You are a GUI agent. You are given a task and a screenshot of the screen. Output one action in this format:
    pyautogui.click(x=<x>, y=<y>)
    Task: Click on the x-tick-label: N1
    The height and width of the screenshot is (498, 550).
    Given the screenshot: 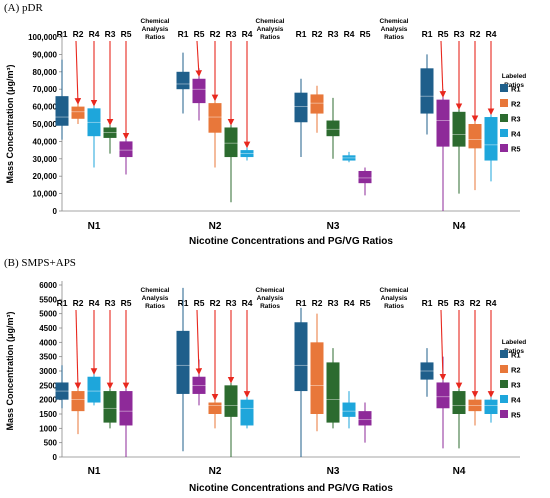 What is the action you would take?
    pyautogui.click(x=94, y=226)
    